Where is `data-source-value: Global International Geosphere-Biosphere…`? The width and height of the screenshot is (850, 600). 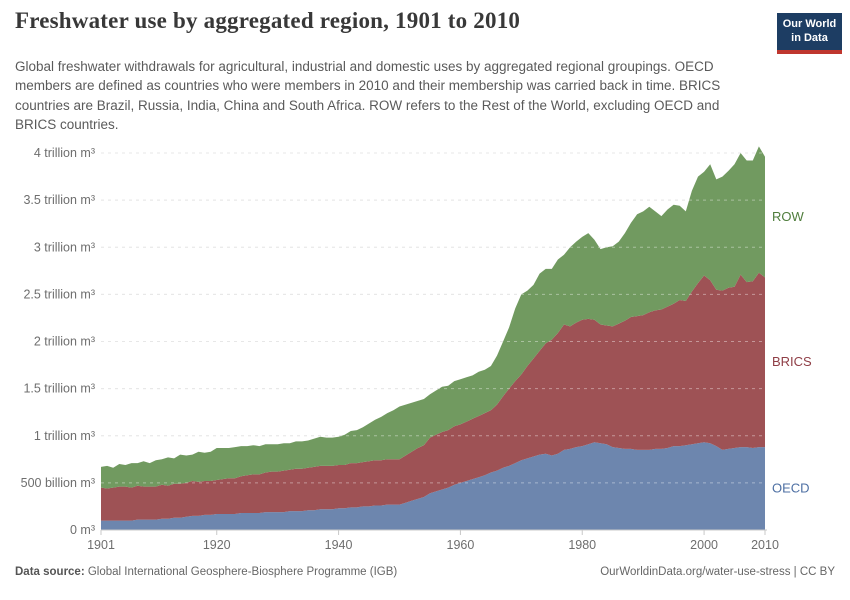 data-source-value: Global International Geosphere-Biosphere… is located at coordinates (241, 572).